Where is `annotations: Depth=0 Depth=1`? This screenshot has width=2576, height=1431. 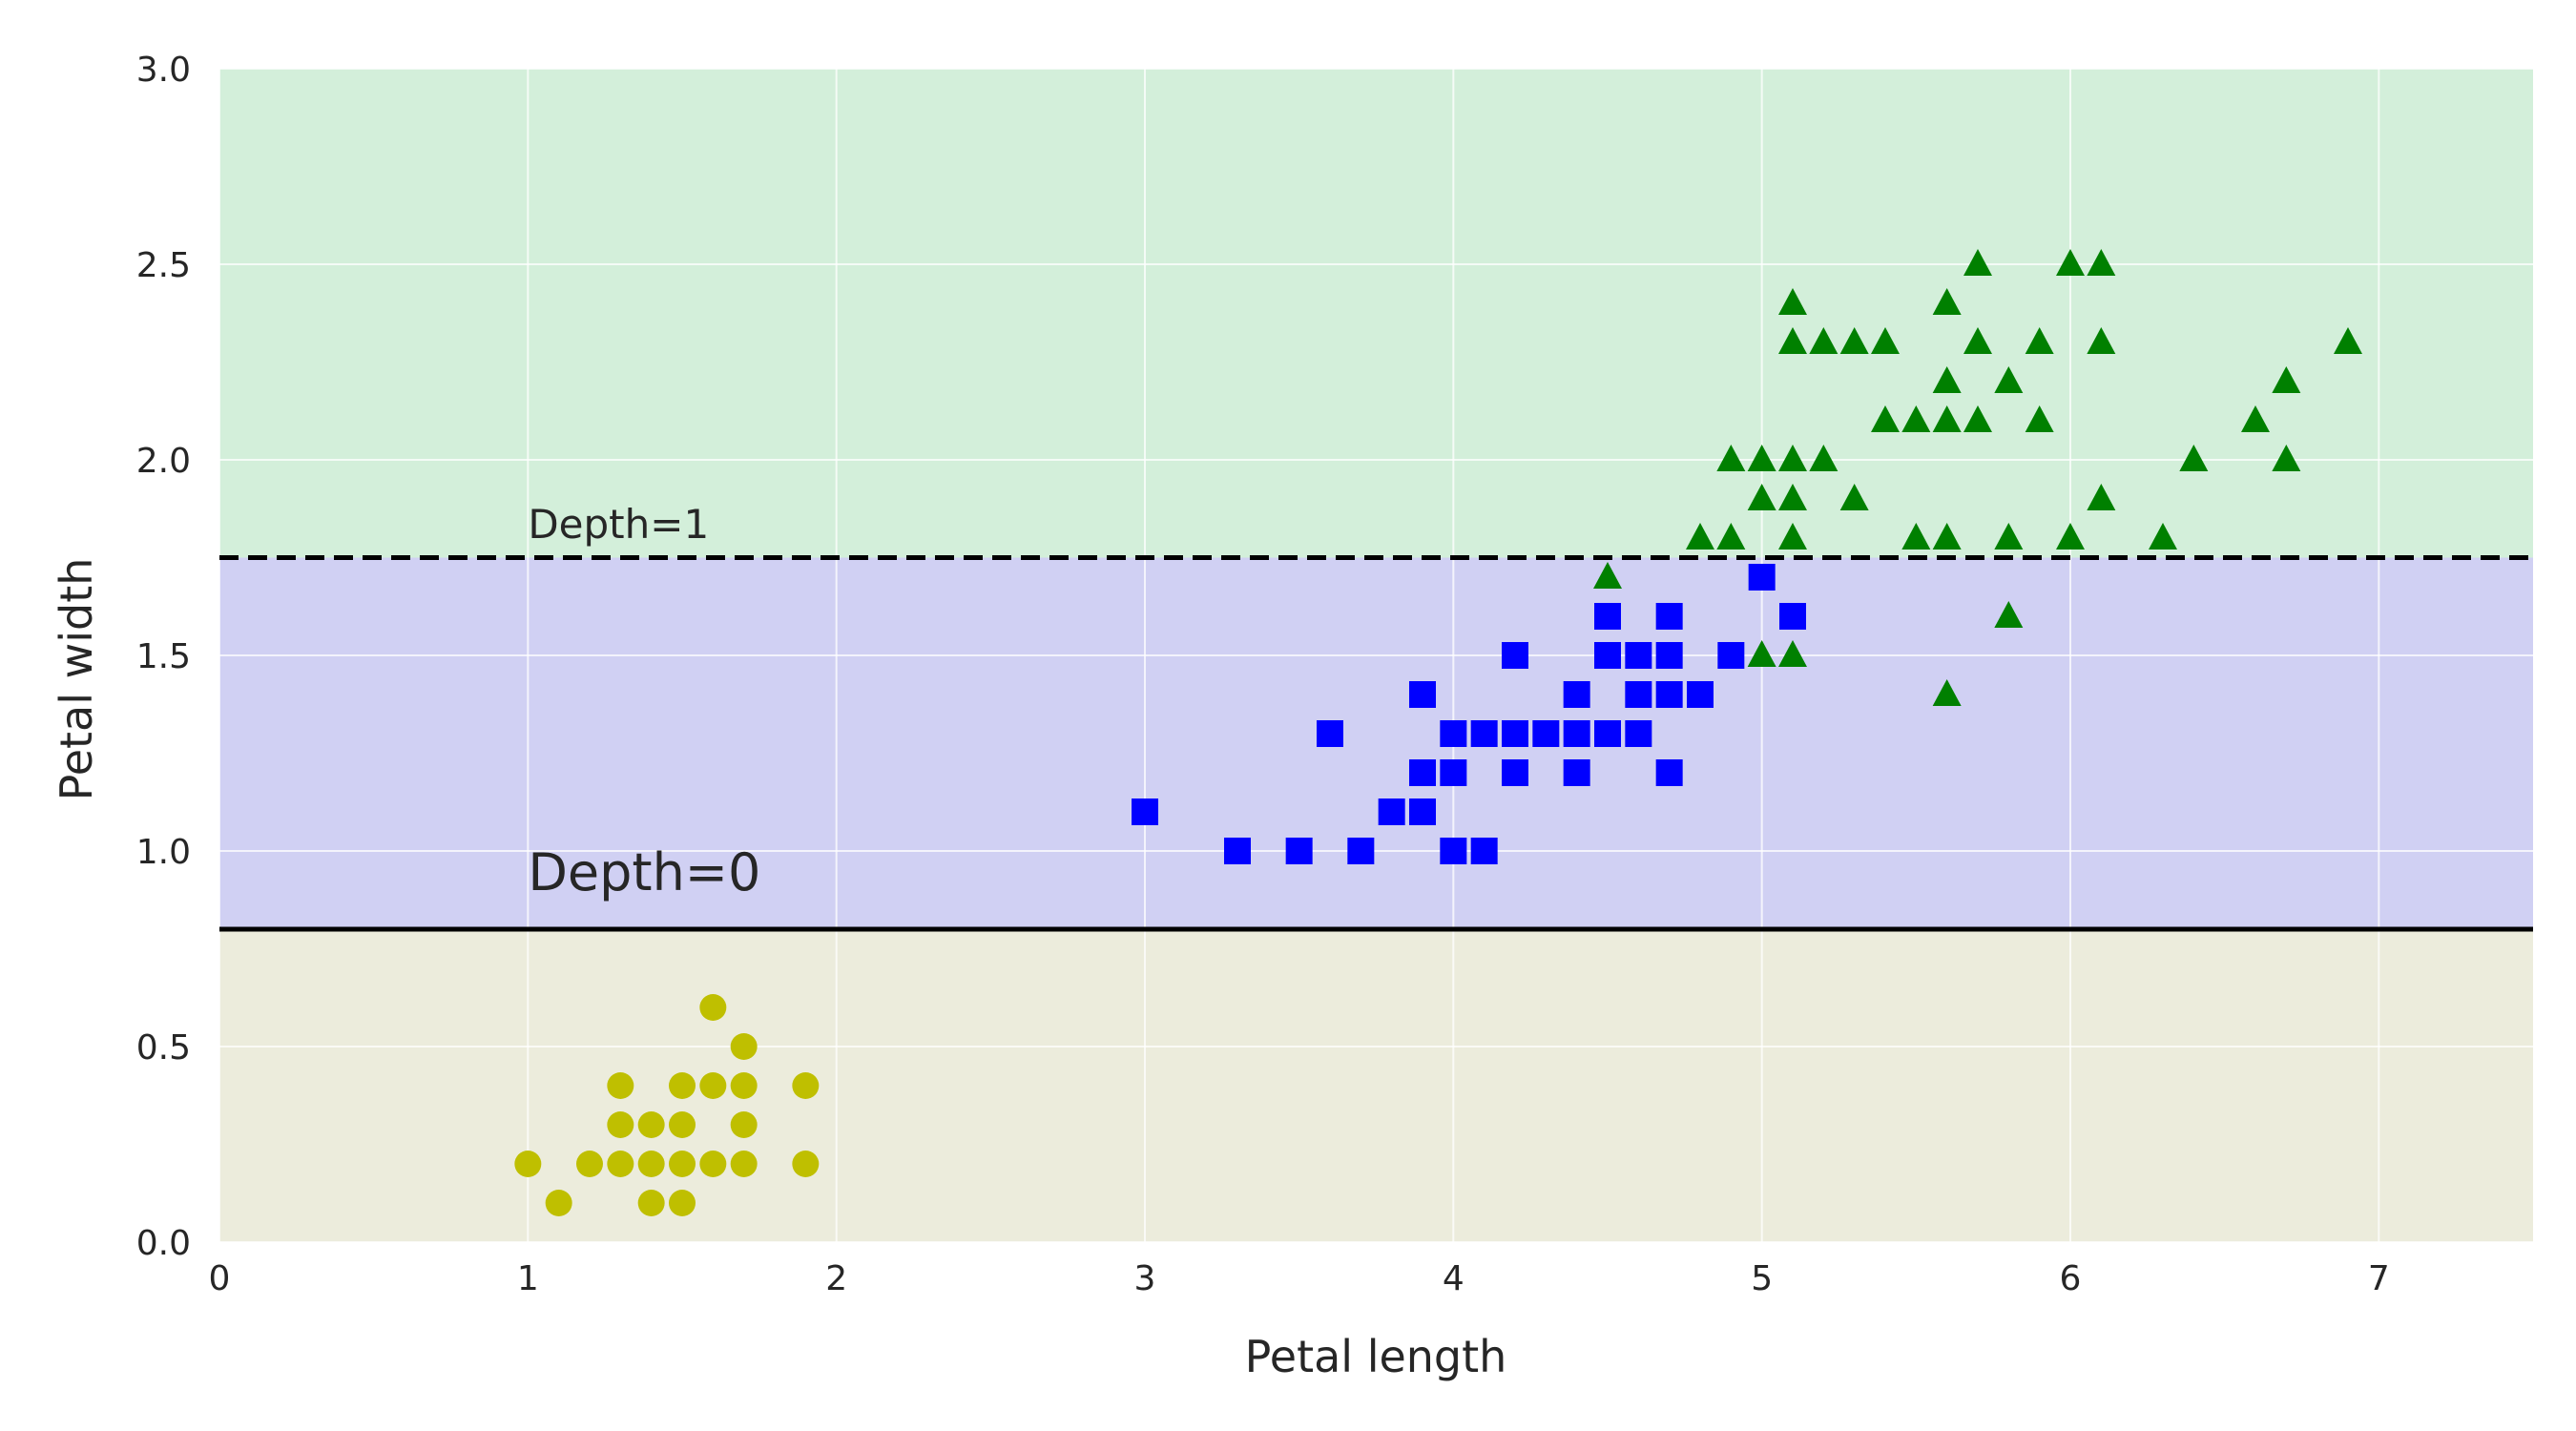 annotations: Depth=0 Depth=1 is located at coordinates (644, 701).